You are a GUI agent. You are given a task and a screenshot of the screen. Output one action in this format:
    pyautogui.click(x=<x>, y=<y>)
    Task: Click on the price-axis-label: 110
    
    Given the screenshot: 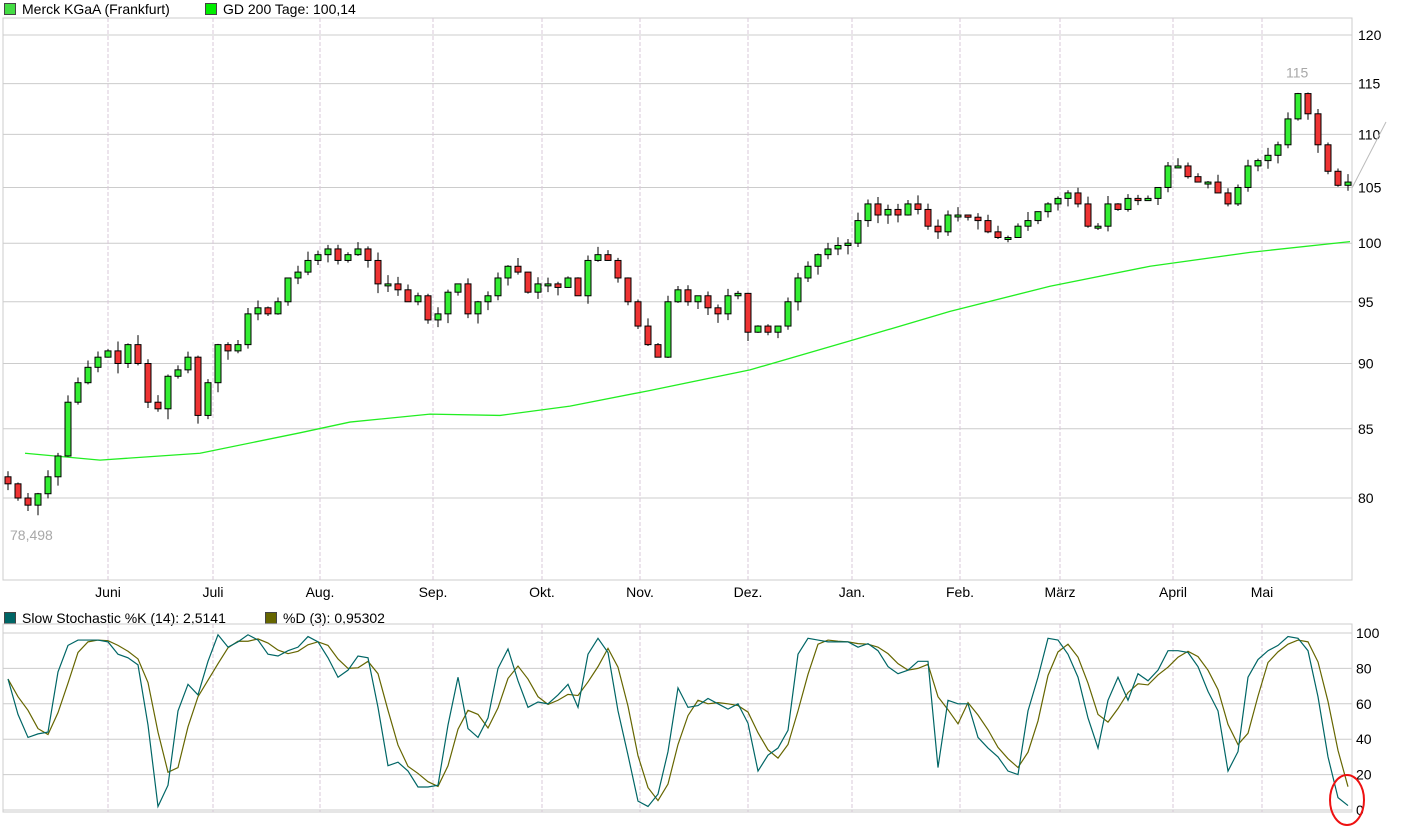 What is the action you would take?
    pyautogui.click(x=1369, y=134)
    